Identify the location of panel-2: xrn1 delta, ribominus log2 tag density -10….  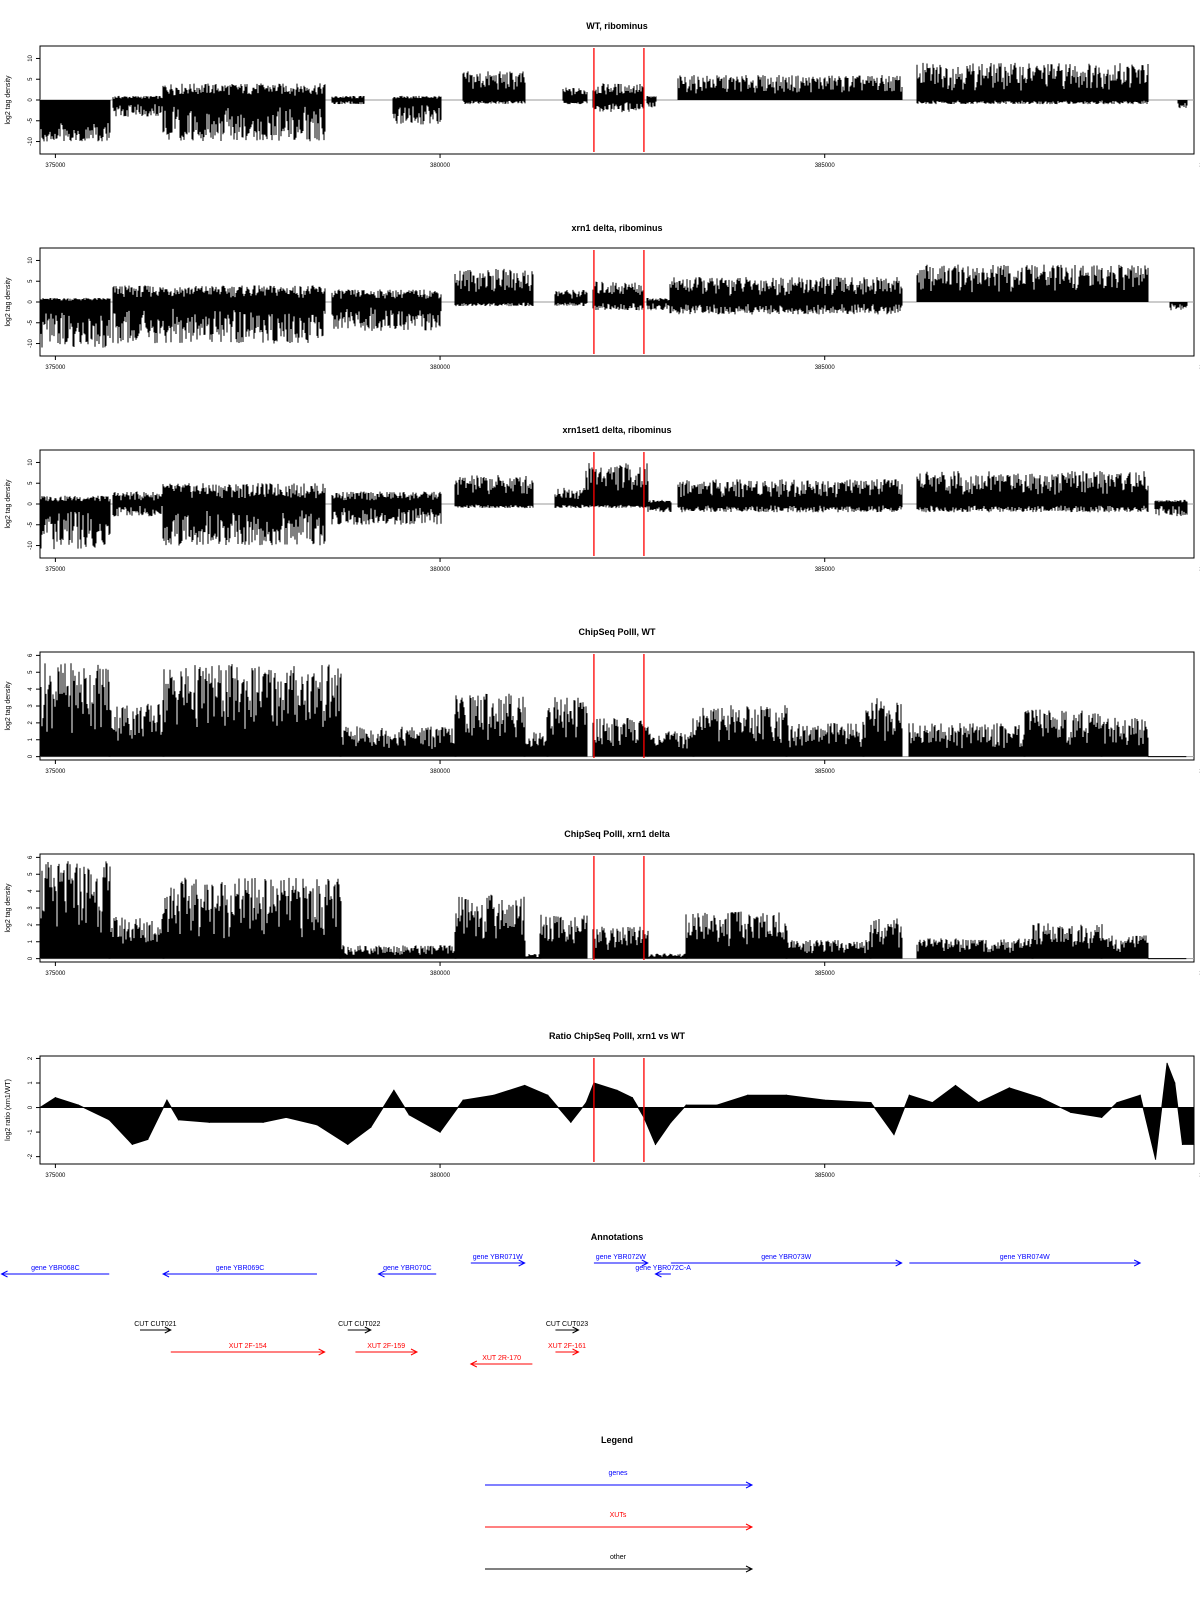
(602, 297).